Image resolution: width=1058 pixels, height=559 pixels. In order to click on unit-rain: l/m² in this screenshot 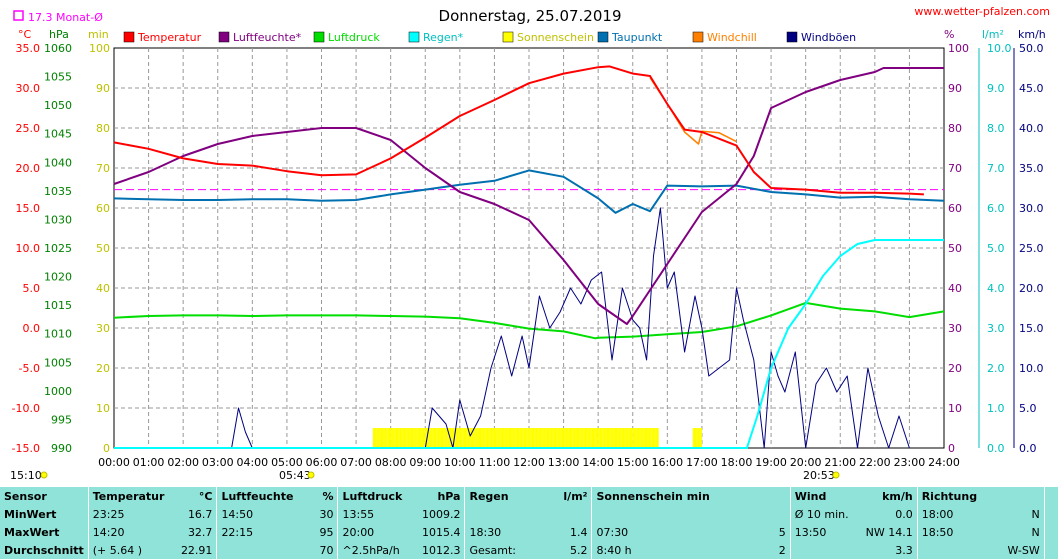, I will do `click(993, 34)`.